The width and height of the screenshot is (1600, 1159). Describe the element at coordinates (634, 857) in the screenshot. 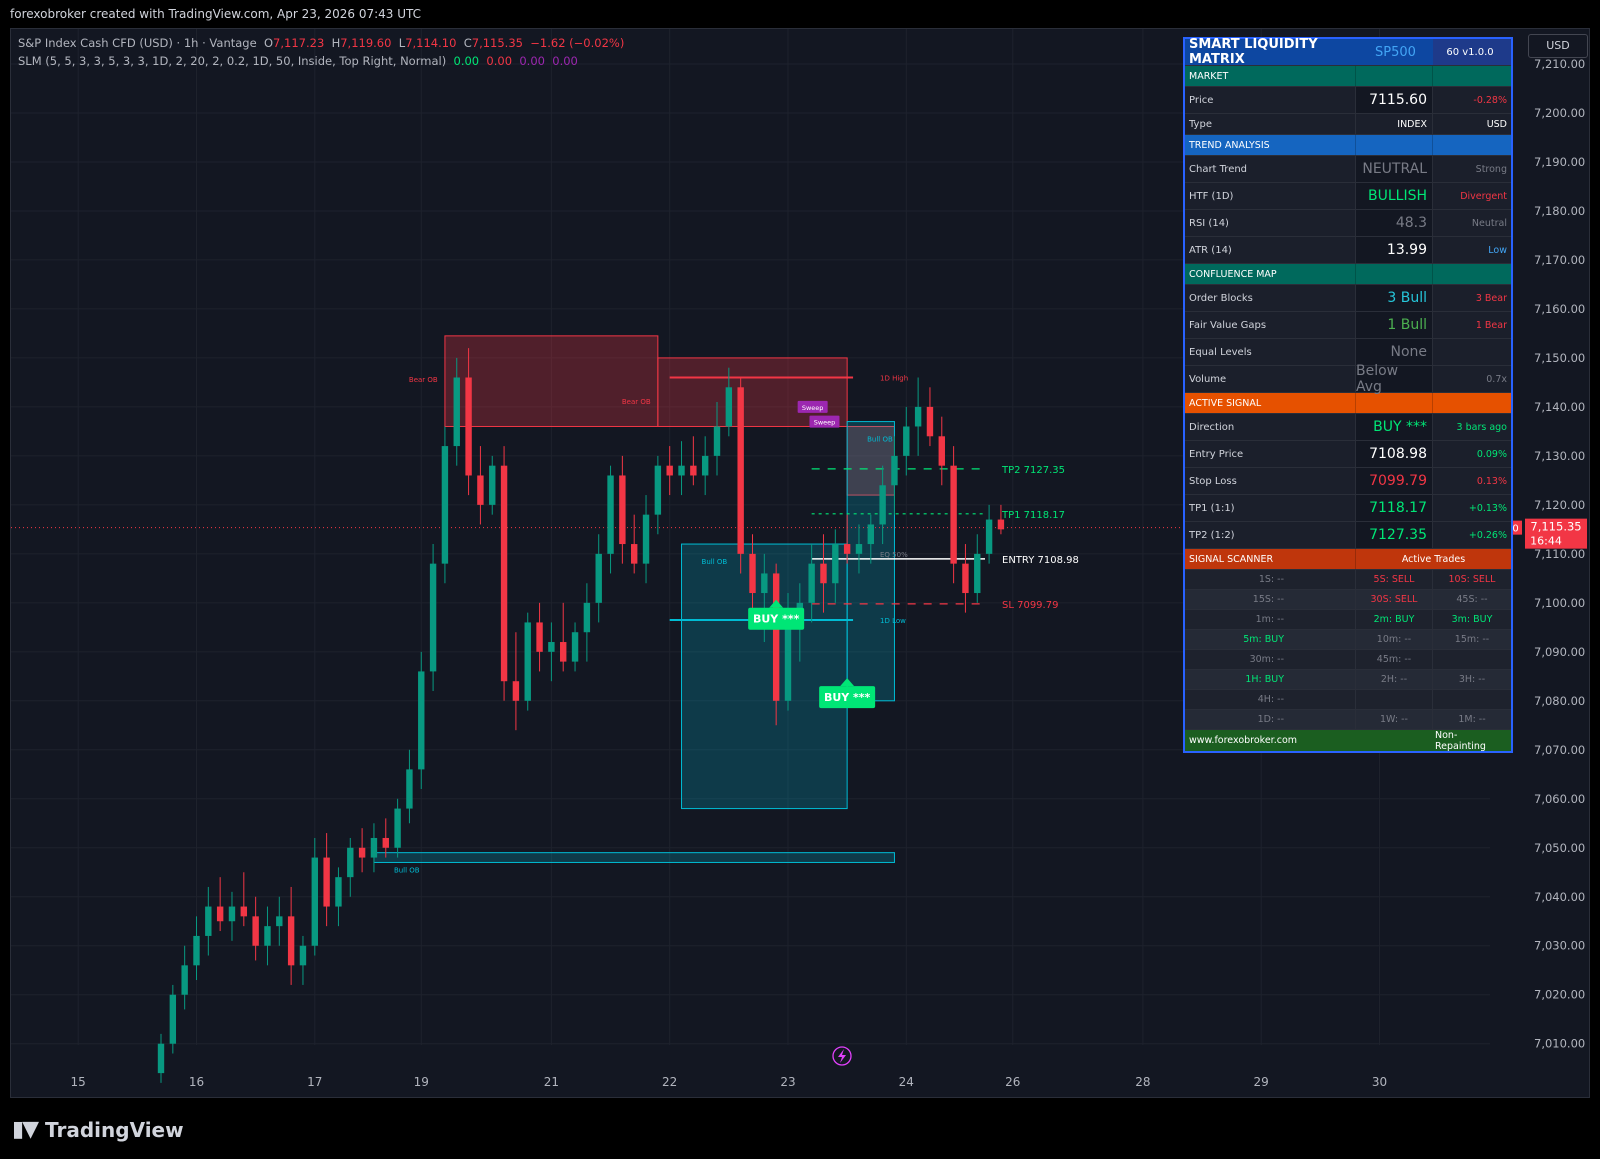

I see `bull-order-block` at that location.